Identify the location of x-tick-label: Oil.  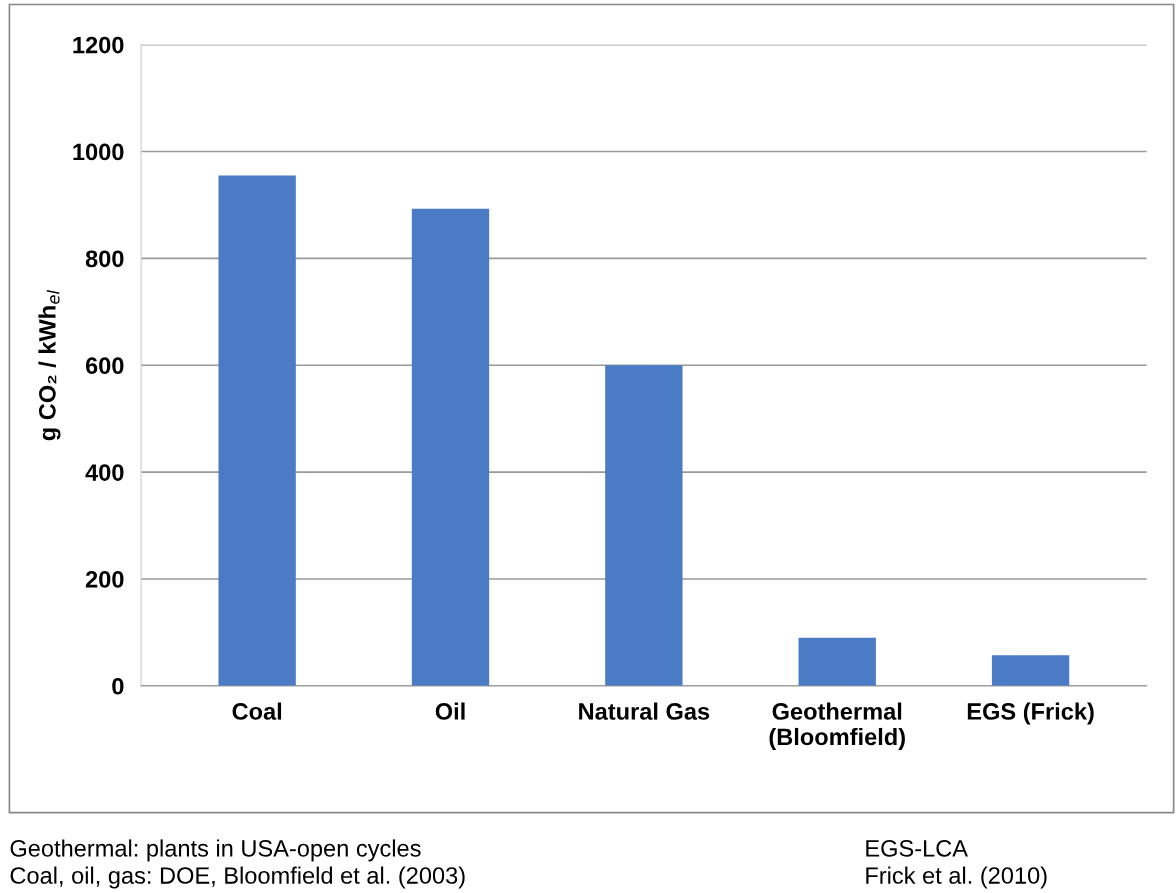
(450, 711).